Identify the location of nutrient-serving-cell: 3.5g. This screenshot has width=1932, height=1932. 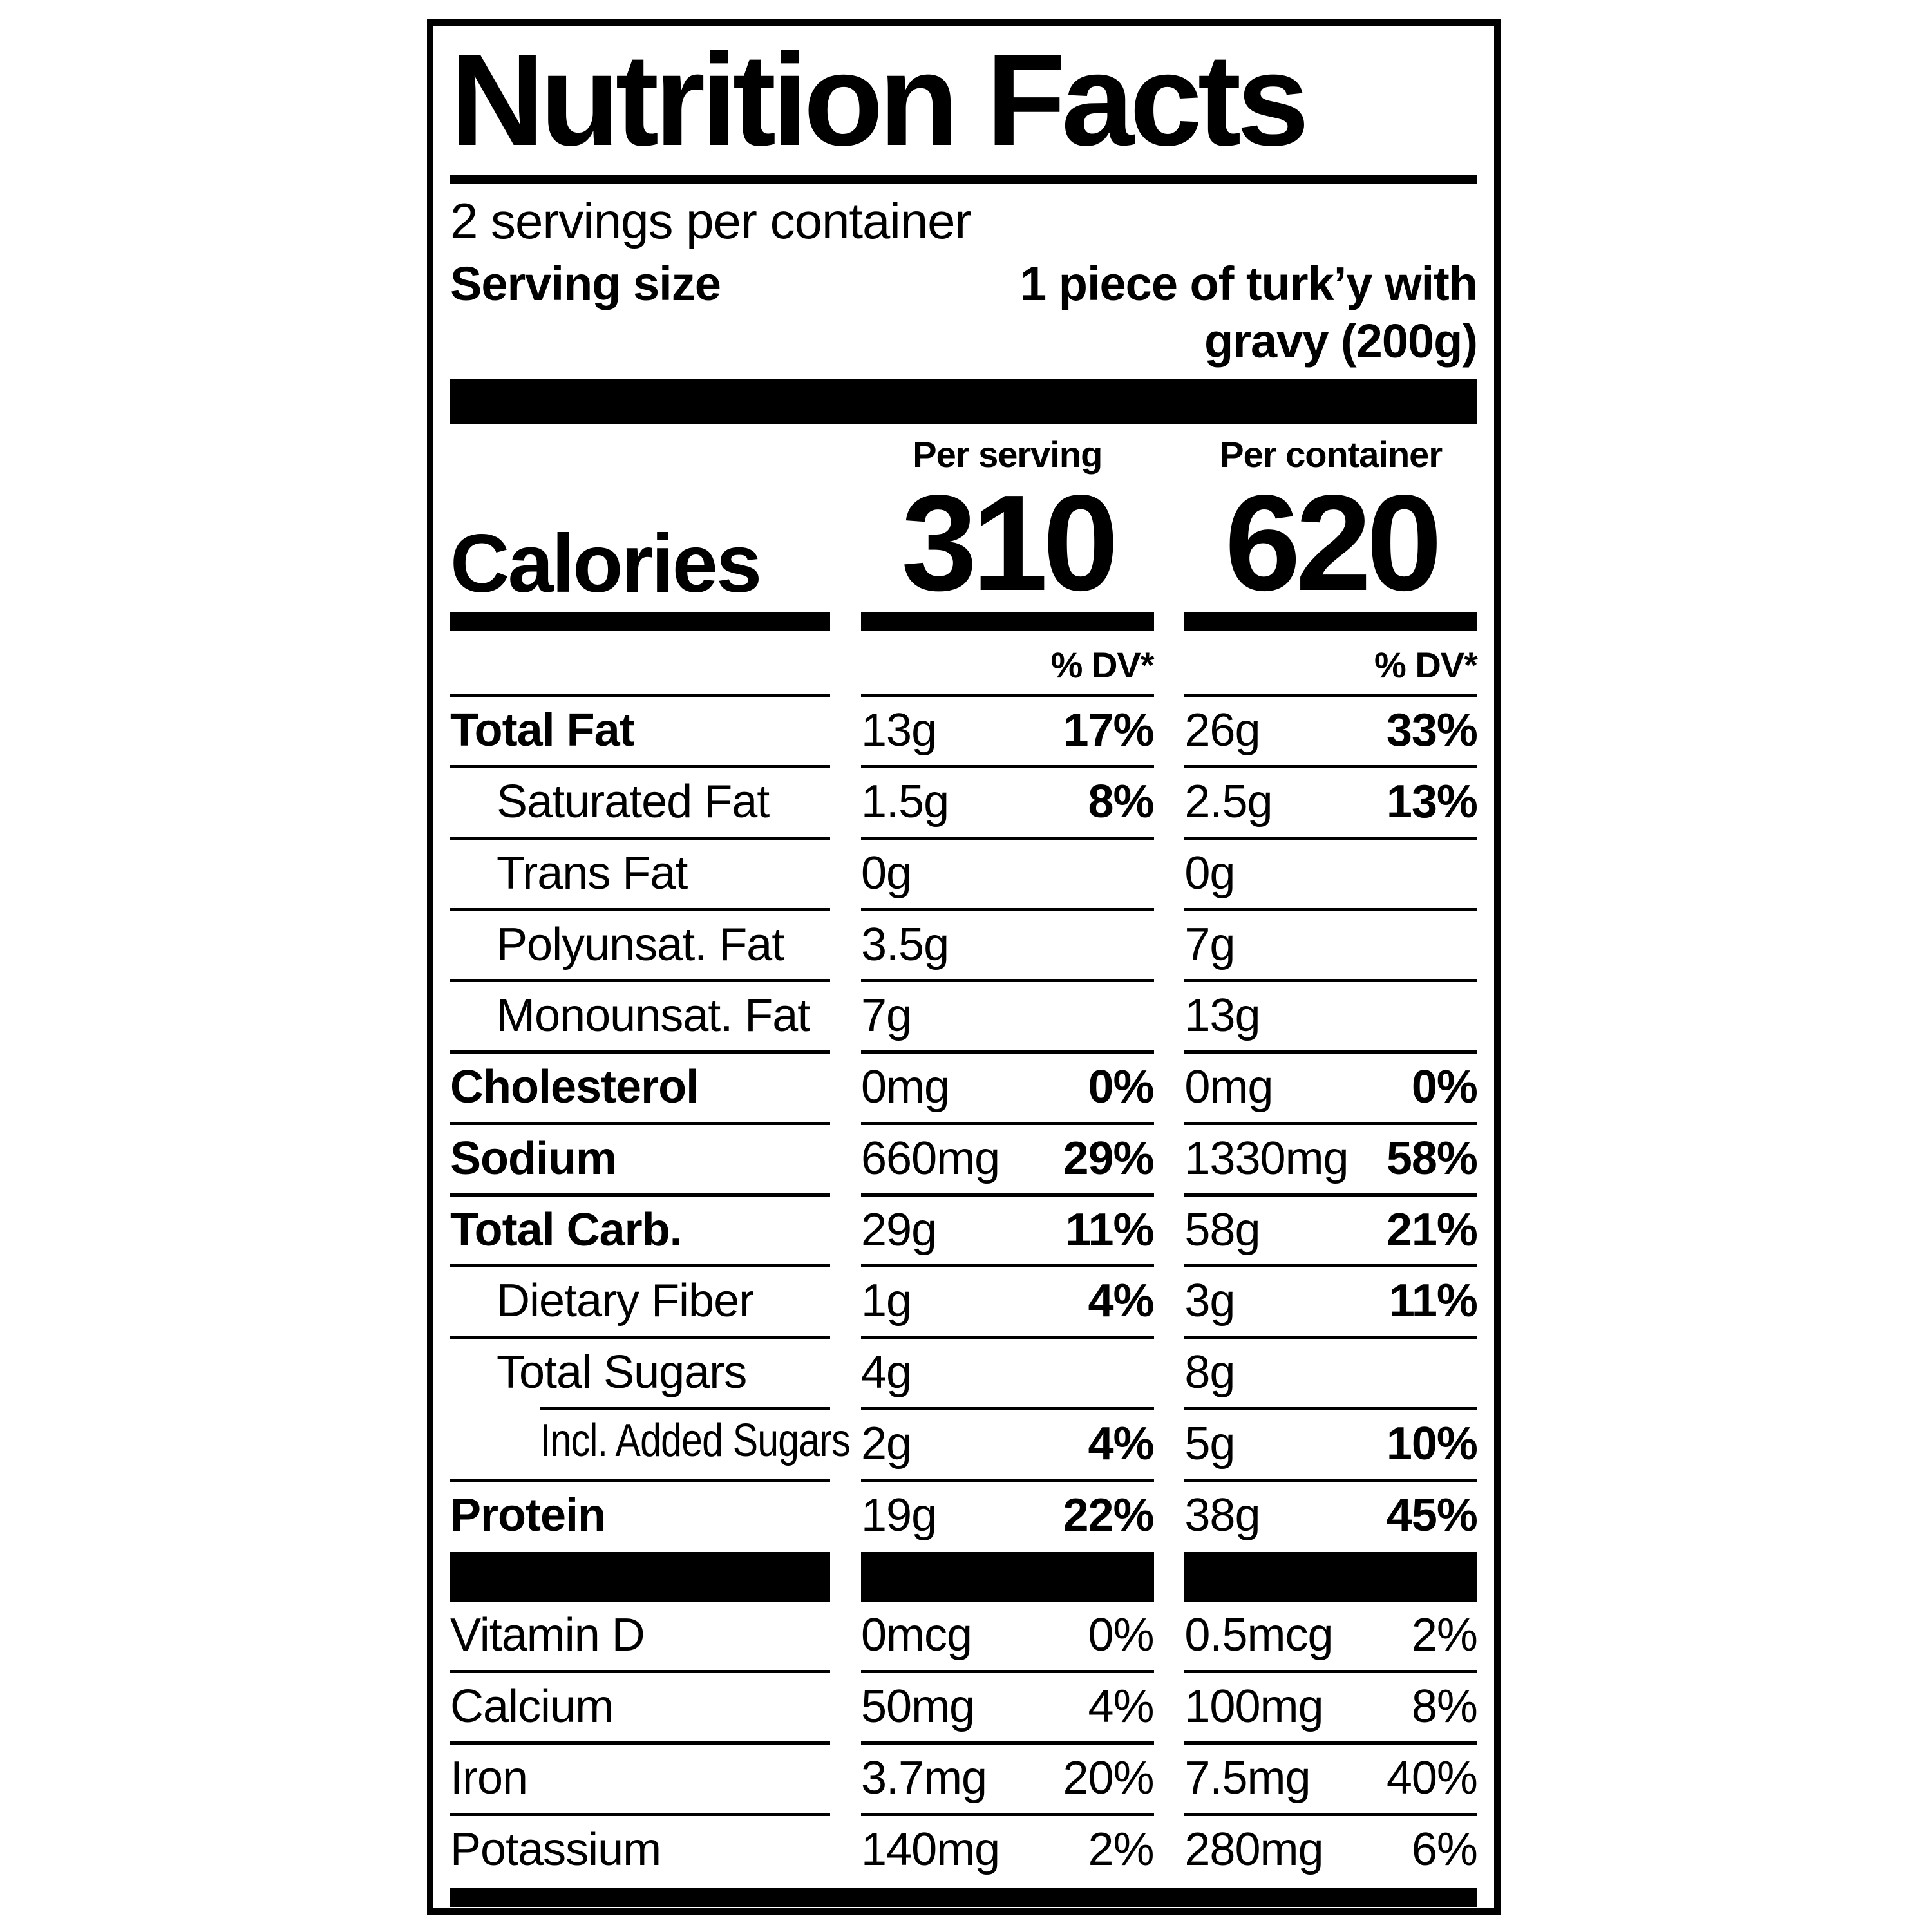
(1007, 943).